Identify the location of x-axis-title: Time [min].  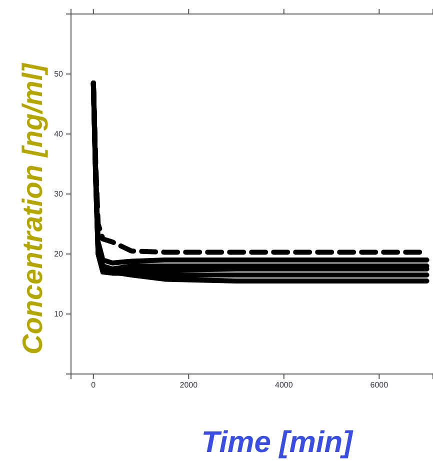
(277, 442).